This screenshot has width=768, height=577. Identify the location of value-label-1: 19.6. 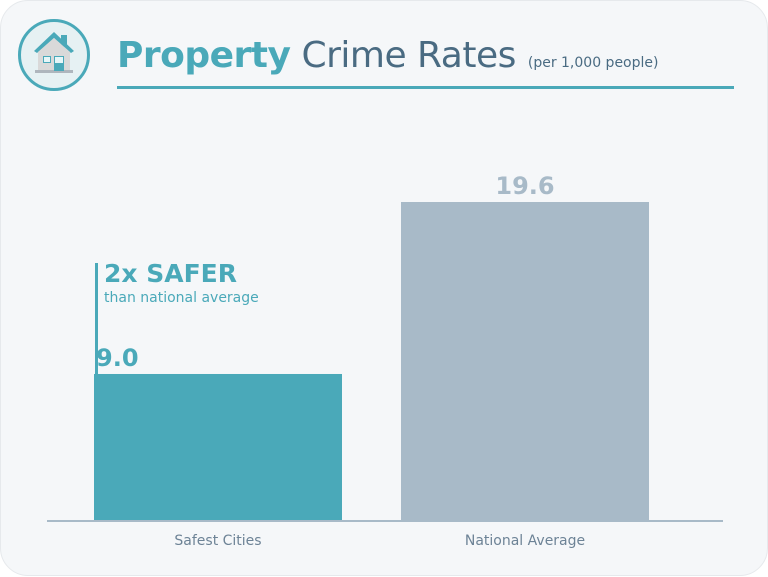
(524, 186).